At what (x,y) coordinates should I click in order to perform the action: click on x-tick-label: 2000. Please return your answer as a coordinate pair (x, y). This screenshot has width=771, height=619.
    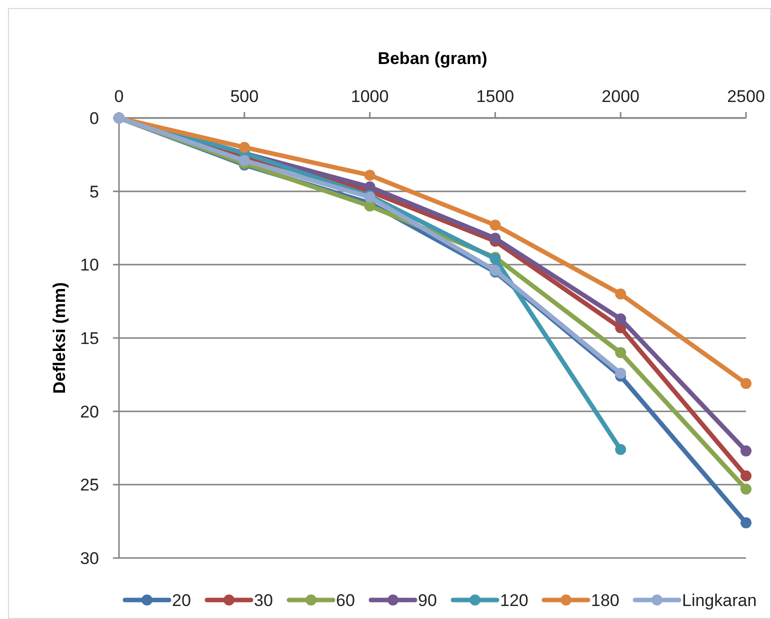
    Looking at the image, I should click on (621, 96).